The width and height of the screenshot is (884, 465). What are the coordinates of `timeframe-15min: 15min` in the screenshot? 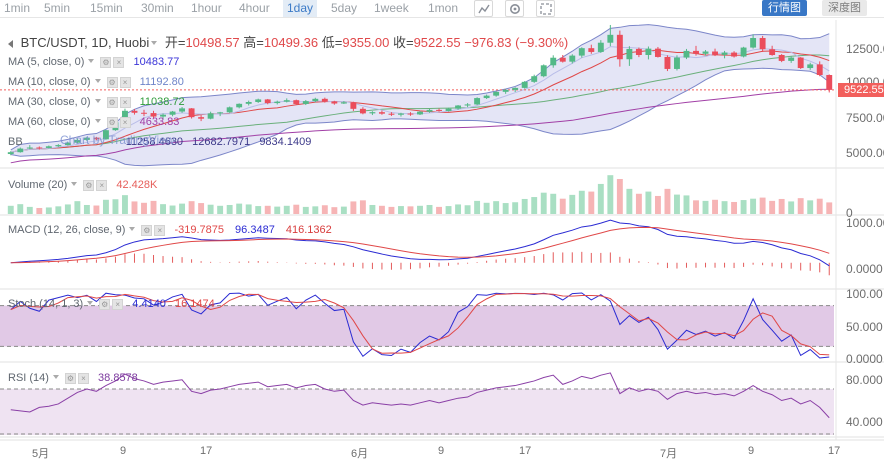 It's located at (106, 8).